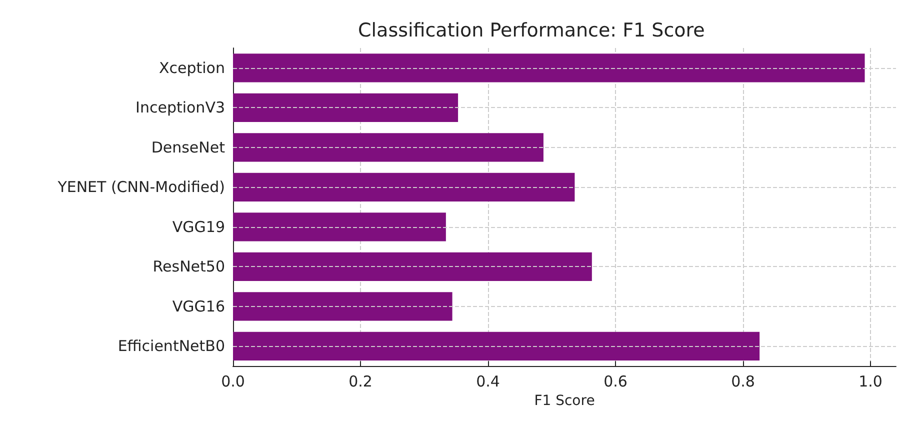 Image resolution: width=912 pixels, height=421 pixels. I want to click on y-tick-label: ResNet50, so click(188, 267).